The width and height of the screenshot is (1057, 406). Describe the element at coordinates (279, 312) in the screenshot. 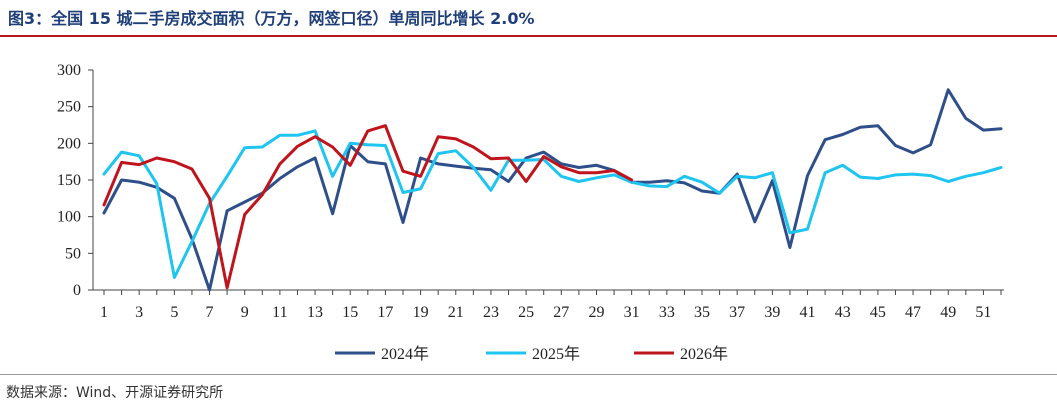

I see `x-tick-label: 11` at that location.